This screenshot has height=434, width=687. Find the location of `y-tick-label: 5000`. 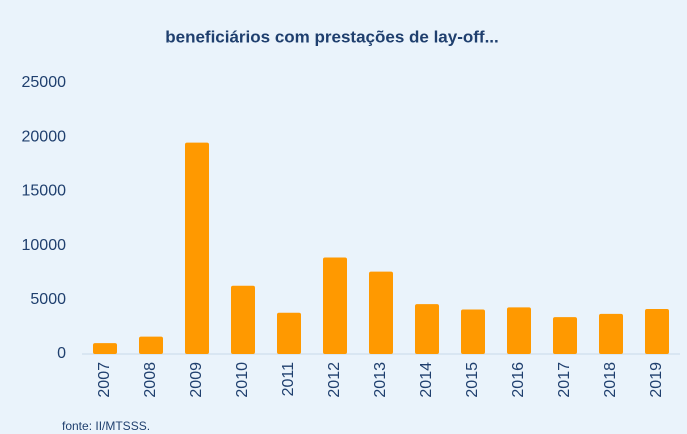

y-tick-label: 5000 is located at coordinates (48, 299).